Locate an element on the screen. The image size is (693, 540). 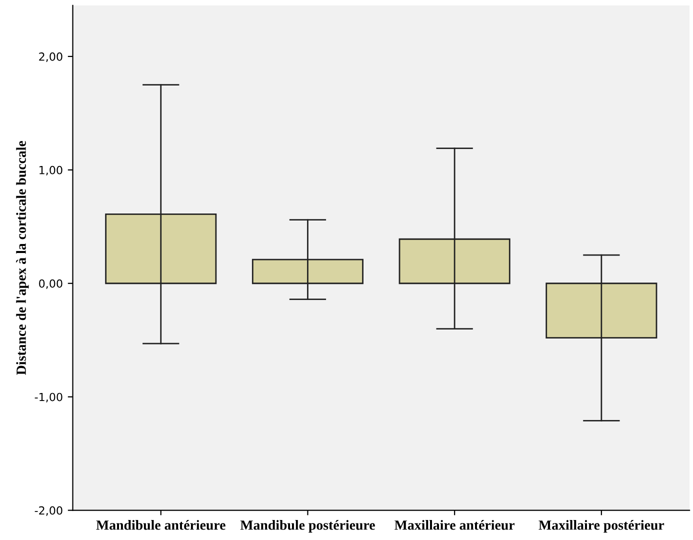
y-axis-title: Distance de l'apex à la corticale buccale is located at coordinates (22, 257).